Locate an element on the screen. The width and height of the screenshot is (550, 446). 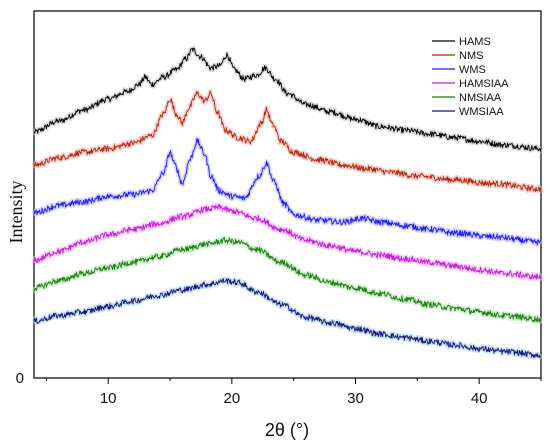
x-tick-label-10: 10 is located at coordinates (108, 398).